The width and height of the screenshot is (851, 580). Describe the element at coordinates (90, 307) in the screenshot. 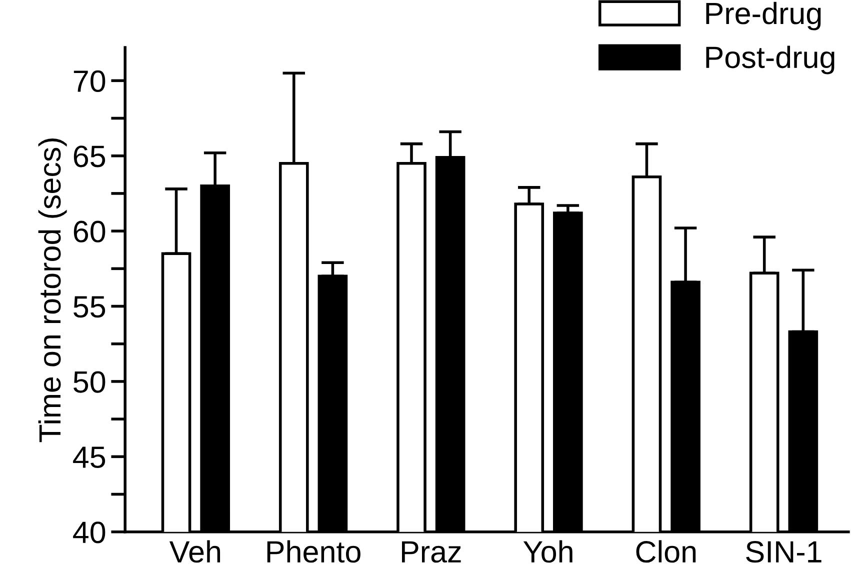

I see `y-tick-label: 55` at that location.